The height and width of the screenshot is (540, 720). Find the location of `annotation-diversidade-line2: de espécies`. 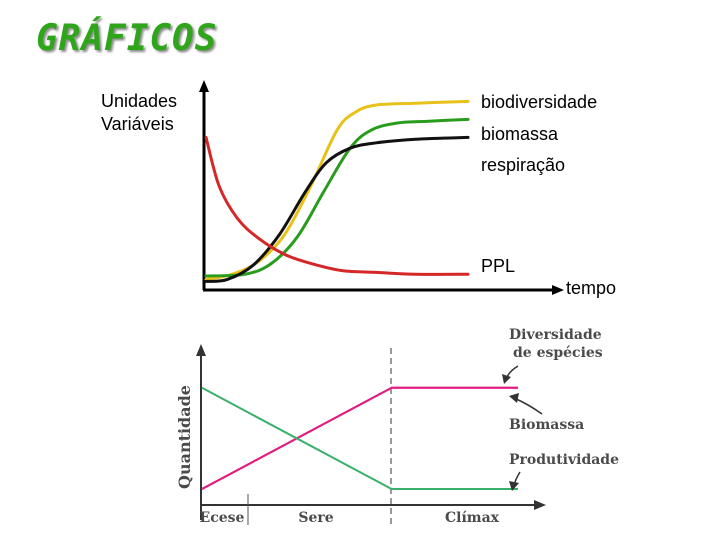

annotation-diversidade-line2: de espécies is located at coordinates (558, 353).